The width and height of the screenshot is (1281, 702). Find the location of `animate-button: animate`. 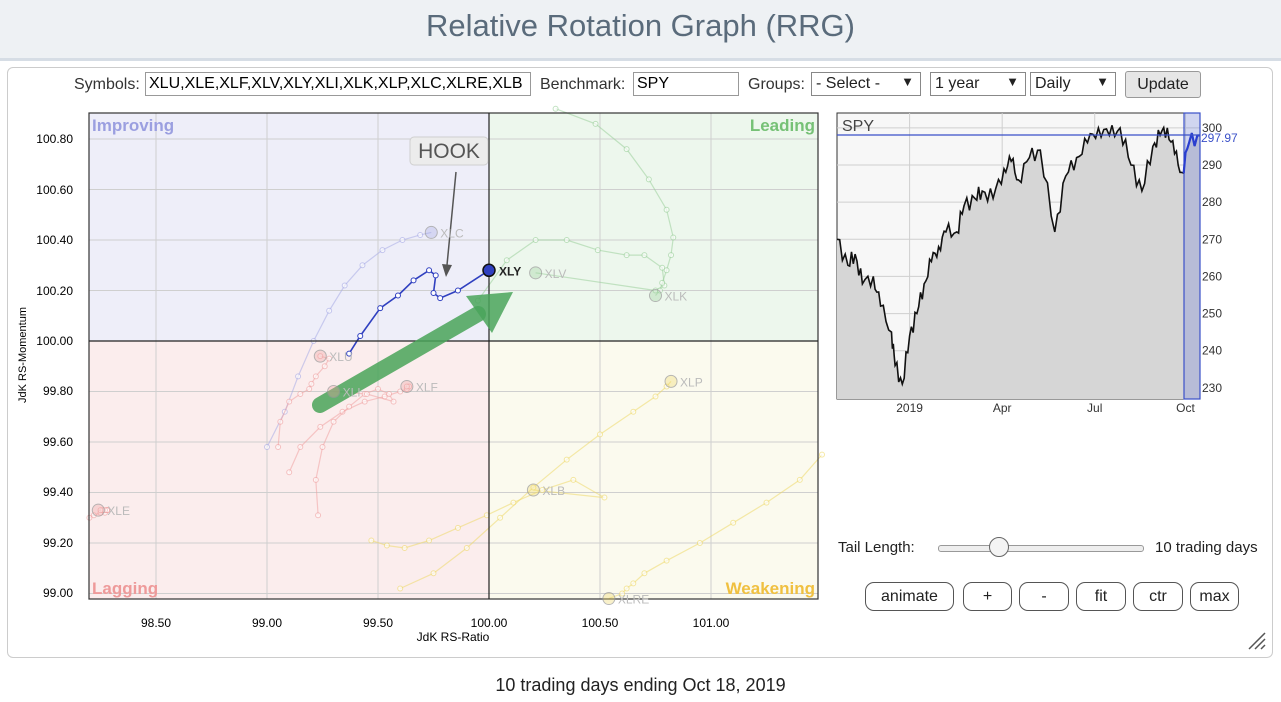

animate-button: animate is located at coordinates (909, 596).